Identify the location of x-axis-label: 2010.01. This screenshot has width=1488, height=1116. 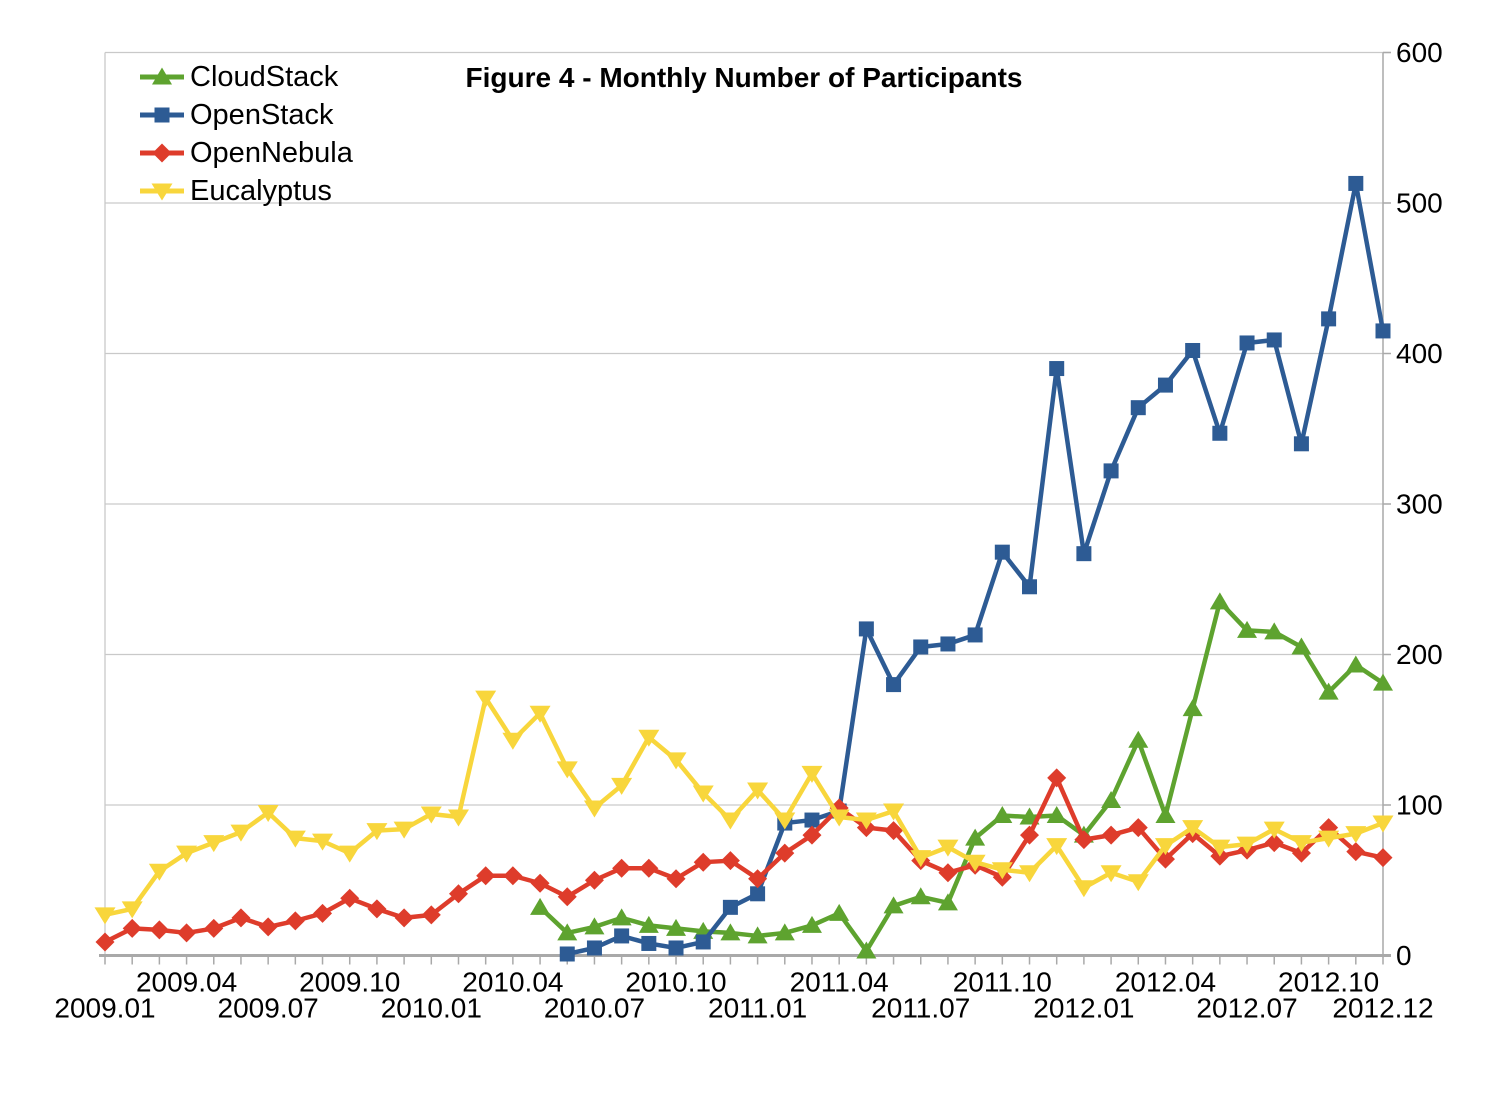
(431, 1008).